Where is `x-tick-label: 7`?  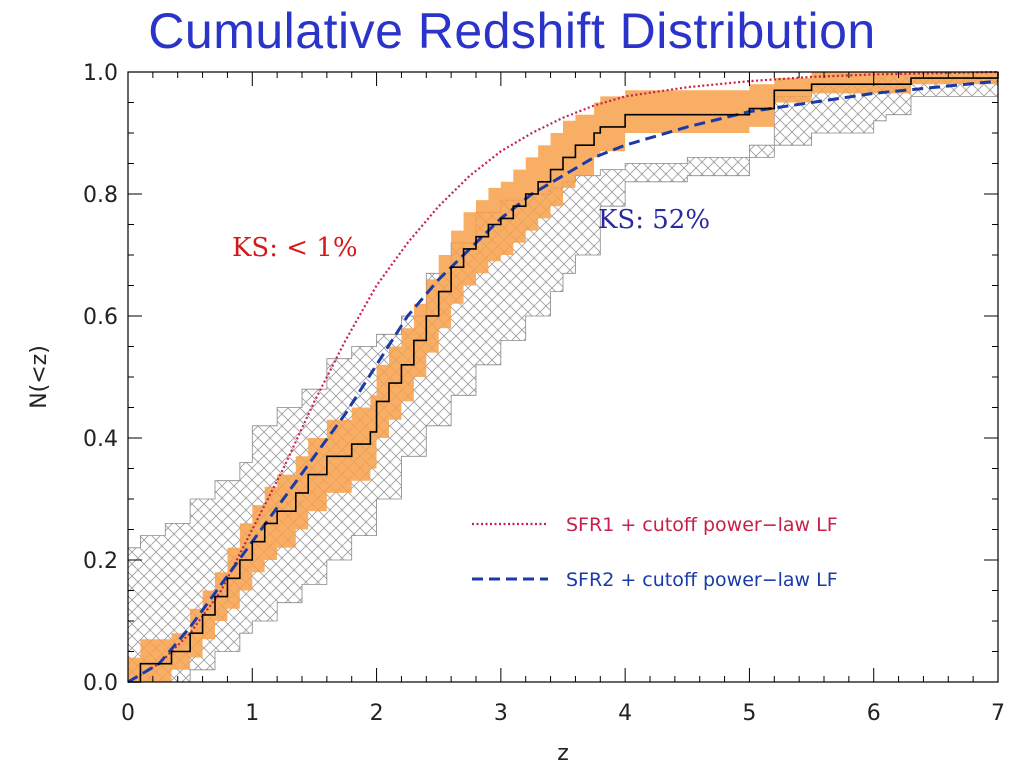 x-tick-label: 7 is located at coordinates (998, 713).